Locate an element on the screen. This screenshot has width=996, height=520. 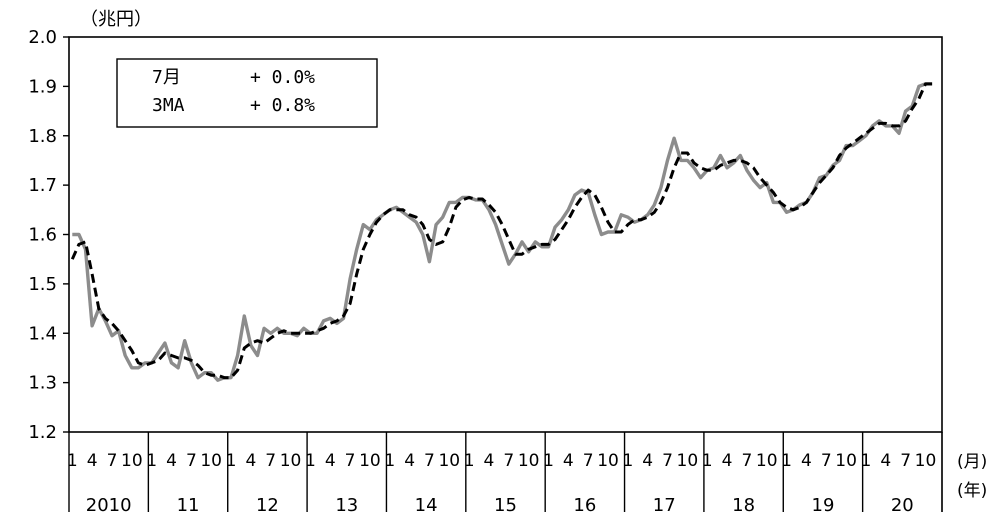
x-year-label: 2010 is located at coordinates (109, 505).